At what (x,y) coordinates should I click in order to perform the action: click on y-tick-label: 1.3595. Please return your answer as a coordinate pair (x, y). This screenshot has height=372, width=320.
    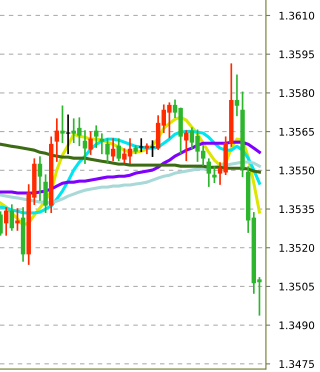
    Looking at the image, I should click on (297, 54).